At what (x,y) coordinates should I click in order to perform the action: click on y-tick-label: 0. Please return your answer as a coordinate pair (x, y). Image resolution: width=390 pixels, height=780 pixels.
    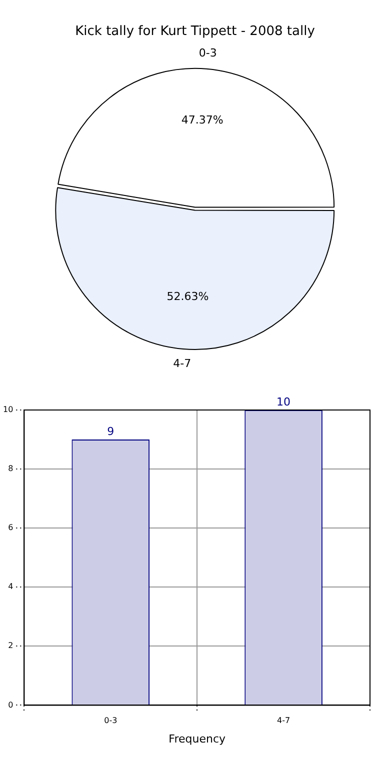
    Looking at the image, I should click on (11, 705).